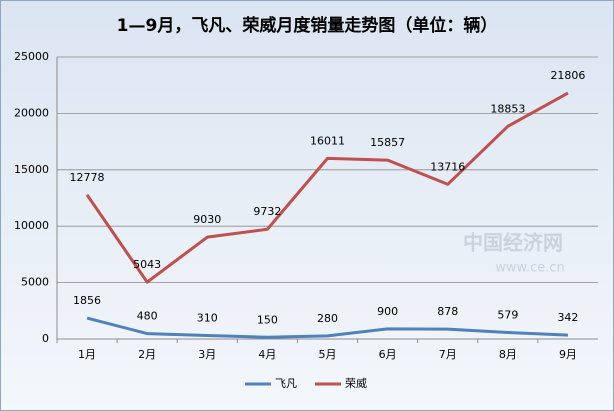 This screenshot has width=614, height=411. Describe the element at coordinates (286, 383) in the screenshot. I see `legend-label: 飞凡` at that location.